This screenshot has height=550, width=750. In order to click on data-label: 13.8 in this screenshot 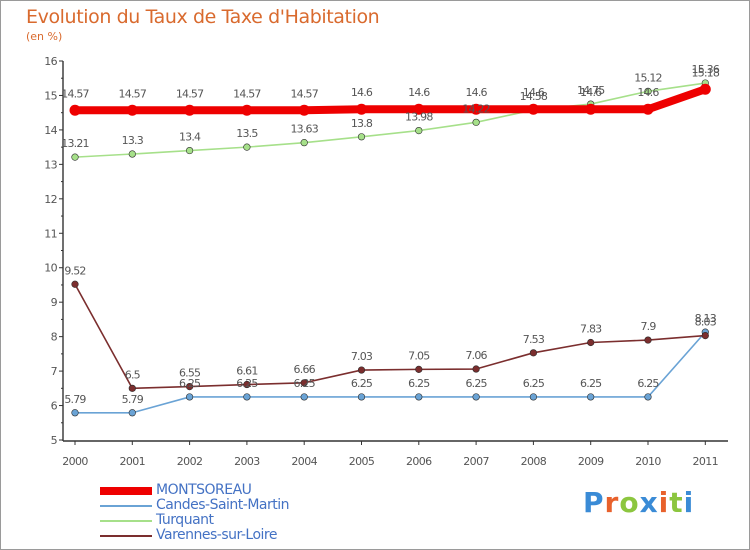, I will do `click(362, 123)`.